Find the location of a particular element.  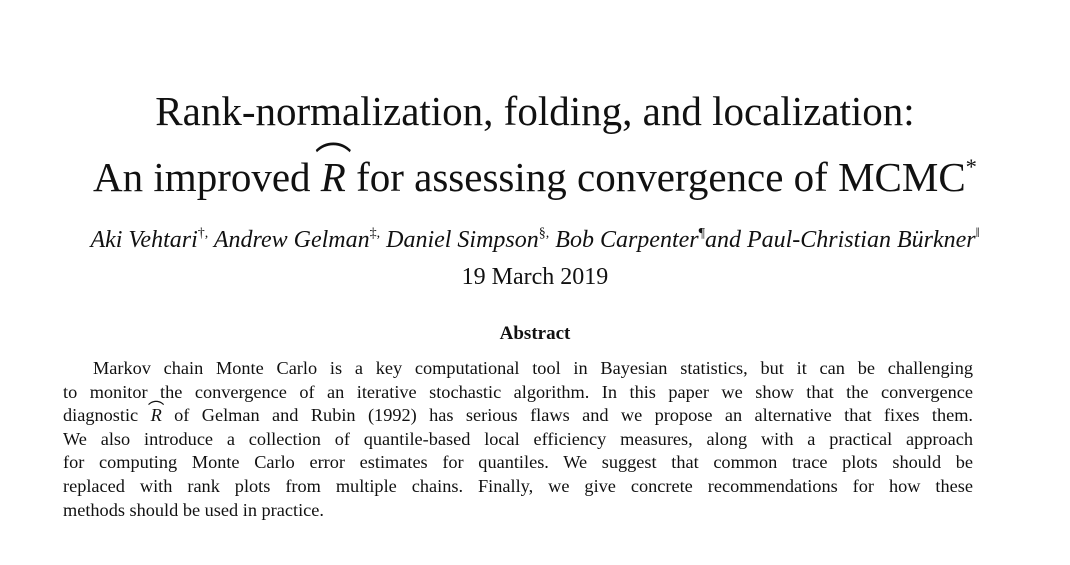

publication-date: 19 March 2019 is located at coordinates (535, 277).